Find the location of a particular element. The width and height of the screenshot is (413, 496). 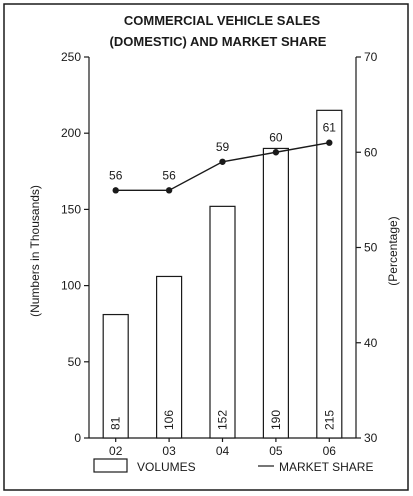

left-tick-label: 50 is located at coordinates (75, 362).